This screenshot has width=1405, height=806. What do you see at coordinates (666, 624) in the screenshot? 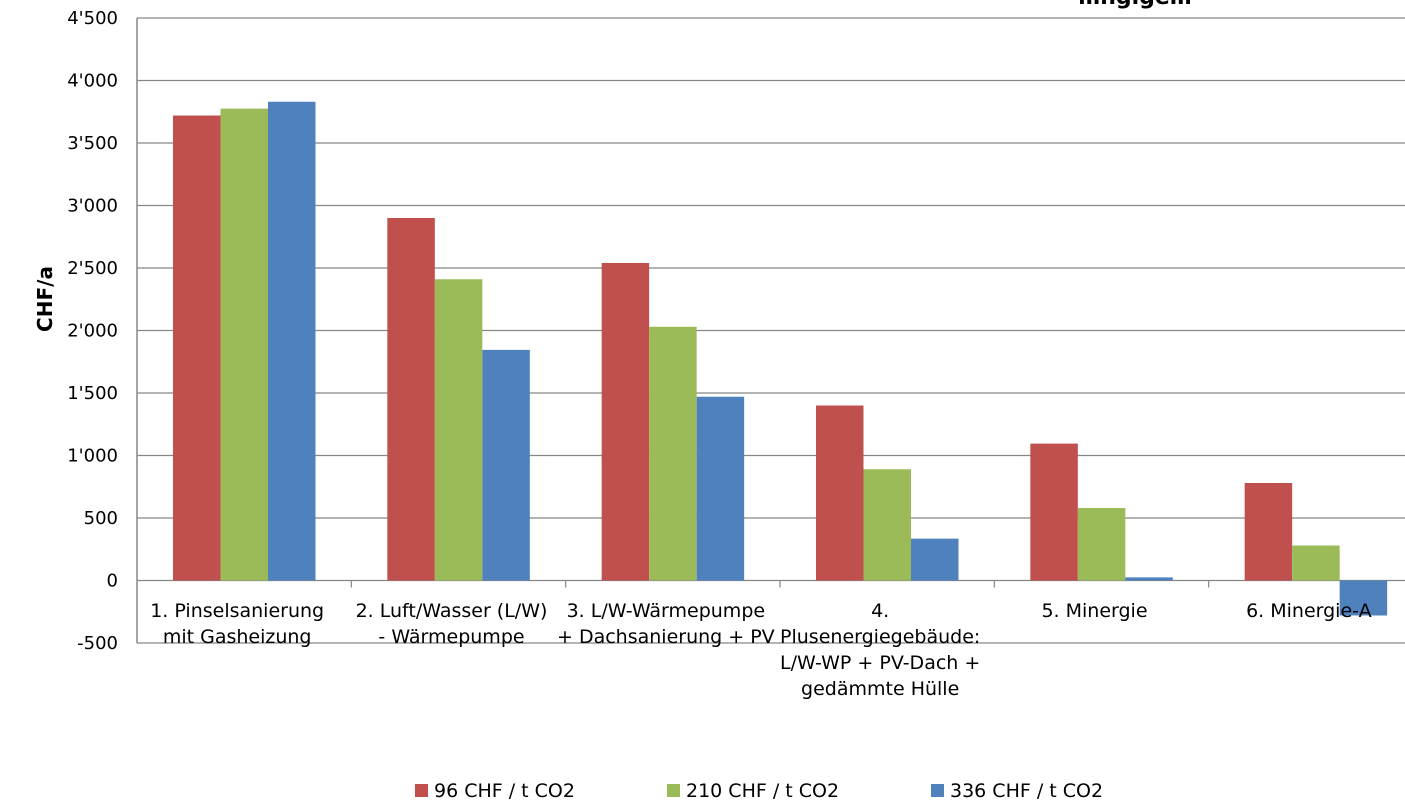
I see `x-category-label: 3. L/W-Wärmepumpe + Dachsanierung + PV` at bounding box center [666, 624].